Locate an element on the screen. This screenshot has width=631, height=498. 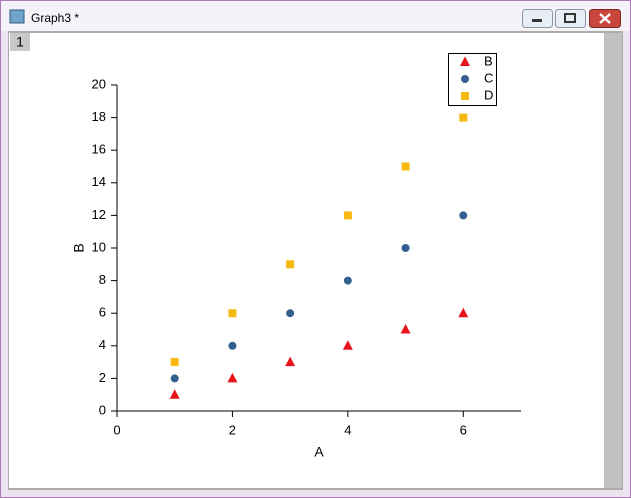
minimize-icon is located at coordinates (537, 20).